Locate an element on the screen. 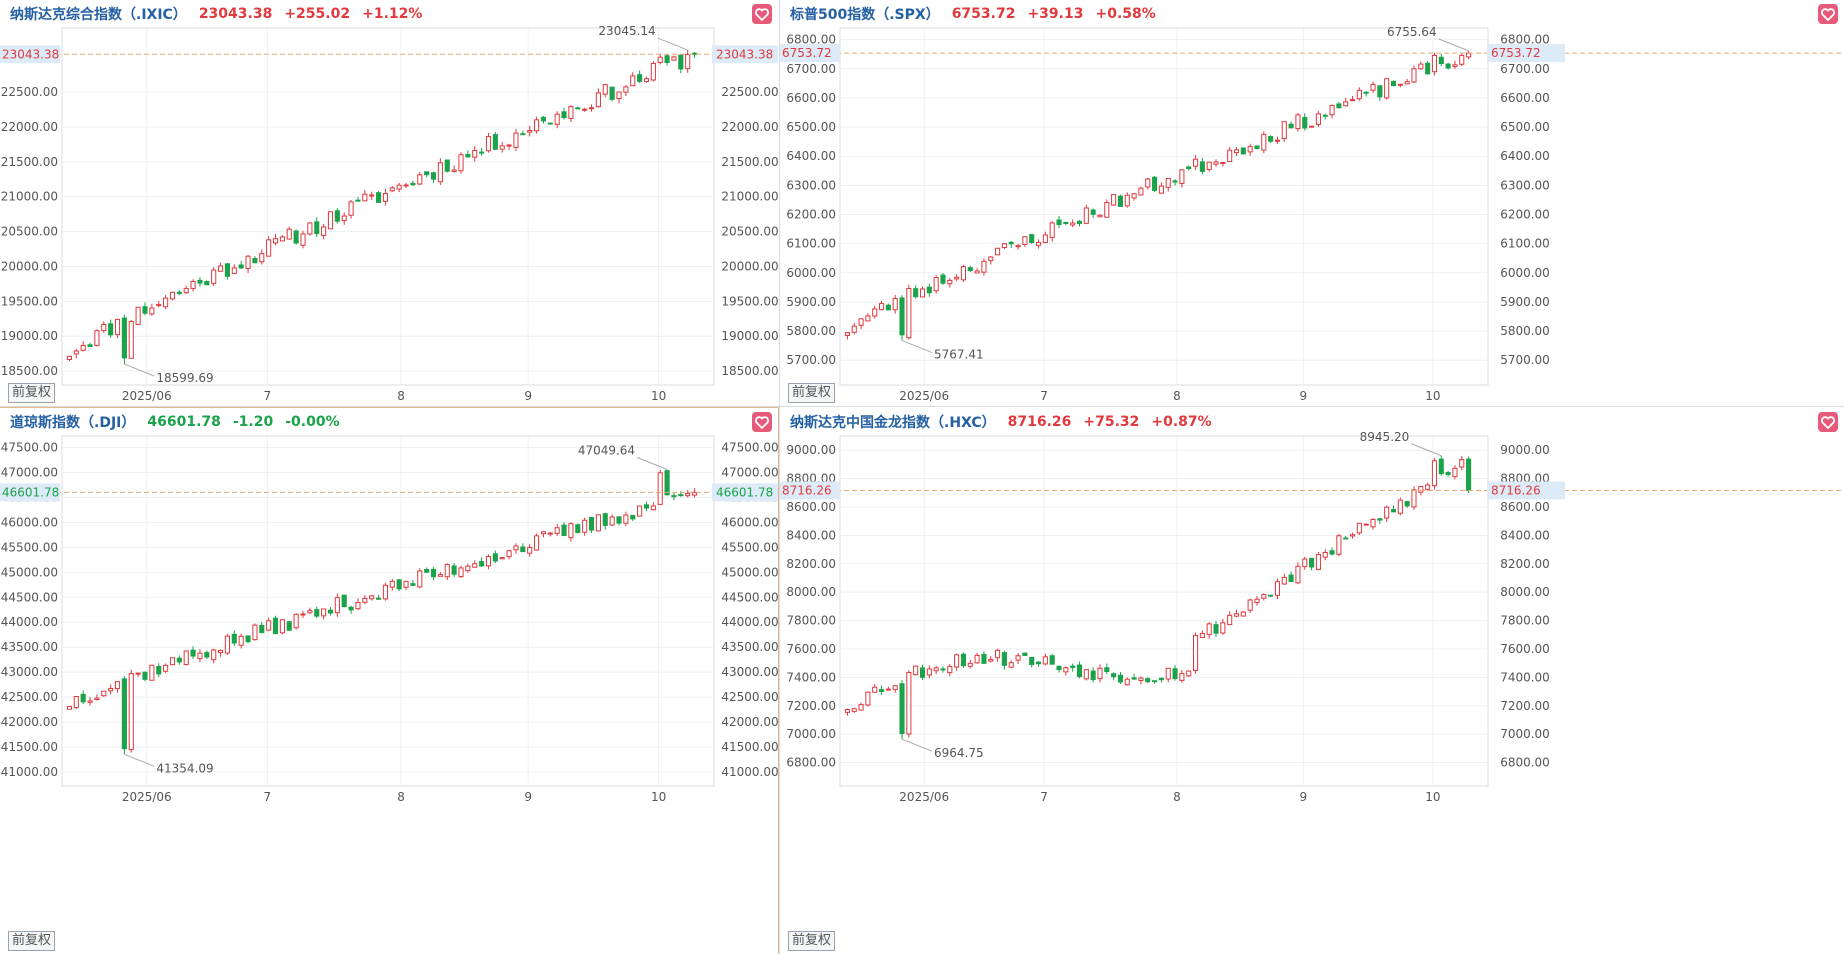 Image resolution: width=1844 pixels, height=954 pixels. y-tick-label-right: 6400.00 is located at coordinates (1525, 156).